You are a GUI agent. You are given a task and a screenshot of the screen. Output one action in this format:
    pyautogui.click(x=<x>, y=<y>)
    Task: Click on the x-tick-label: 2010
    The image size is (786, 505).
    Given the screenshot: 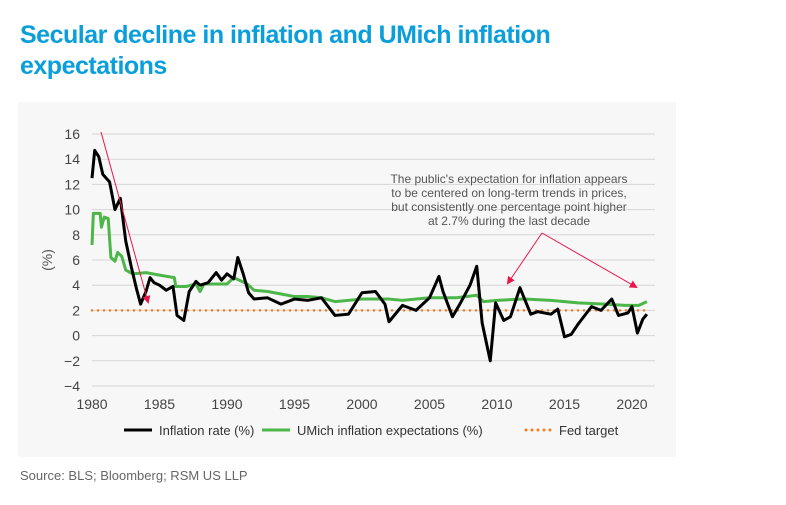 What is the action you would take?
    pyautogui.click(x=496, y=404)
    